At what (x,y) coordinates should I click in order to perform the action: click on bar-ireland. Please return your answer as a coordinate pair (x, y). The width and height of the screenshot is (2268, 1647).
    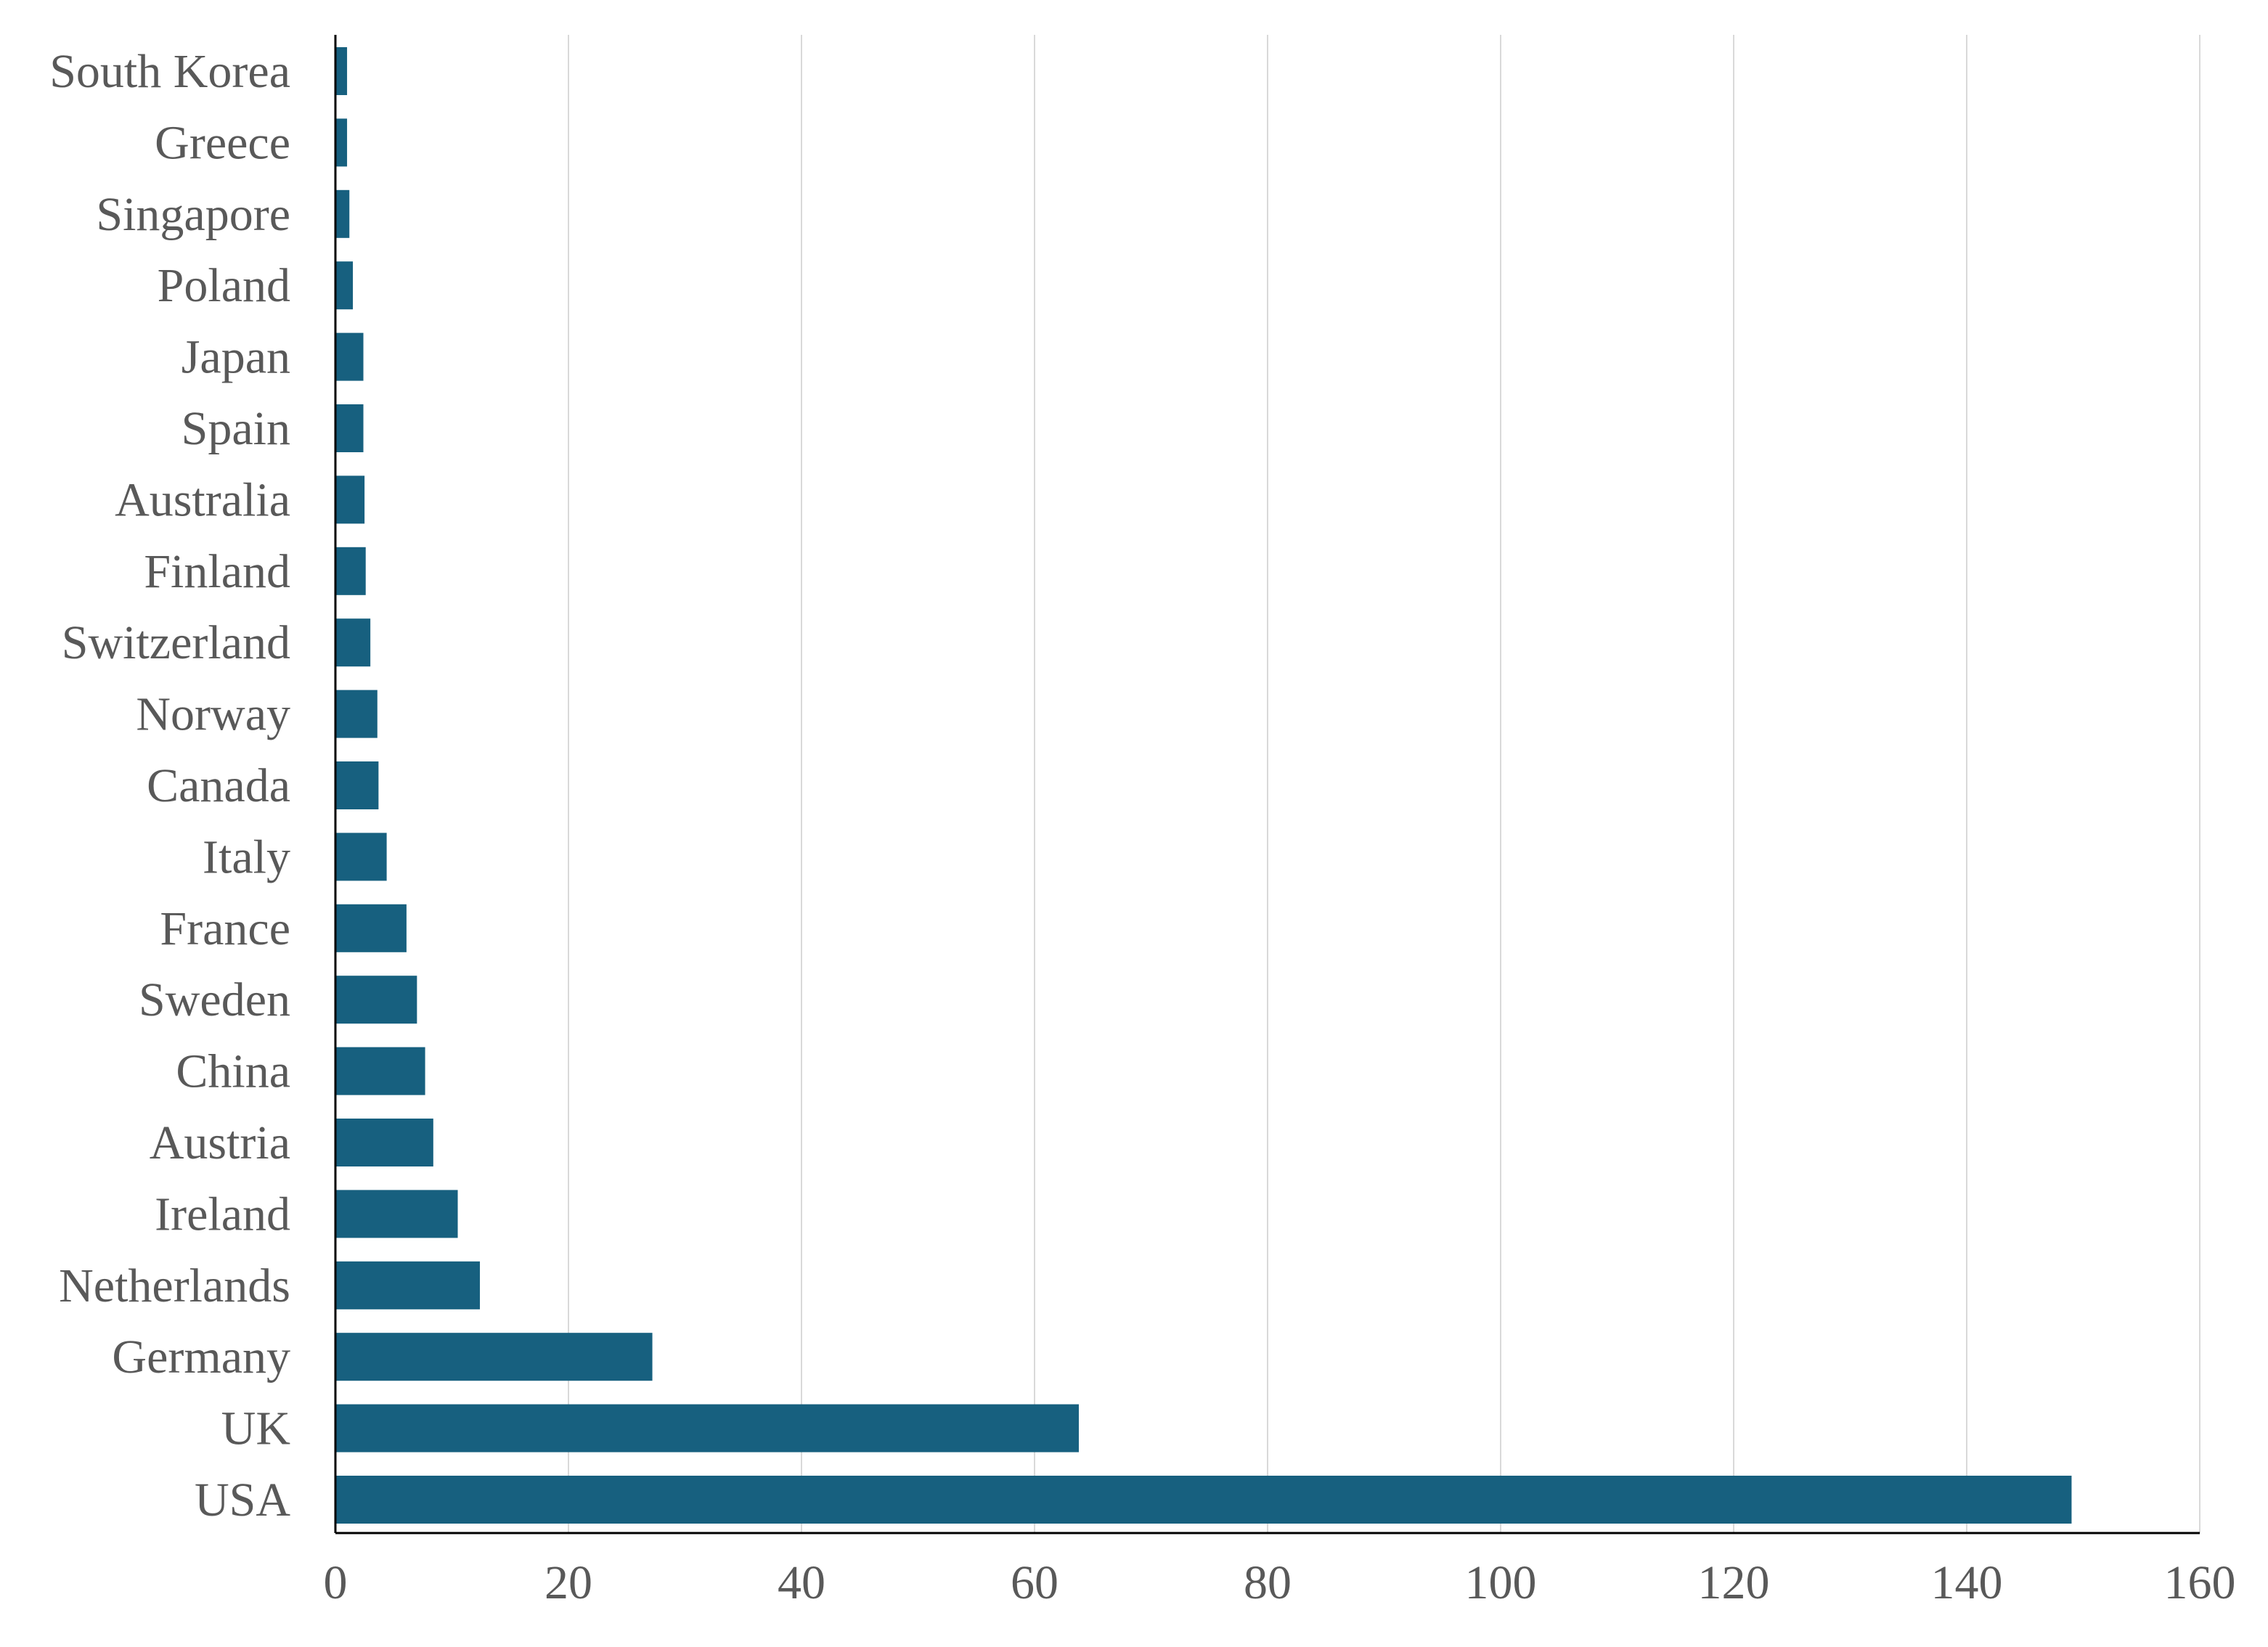
    Looking at the image, I should click on (396, 1214).